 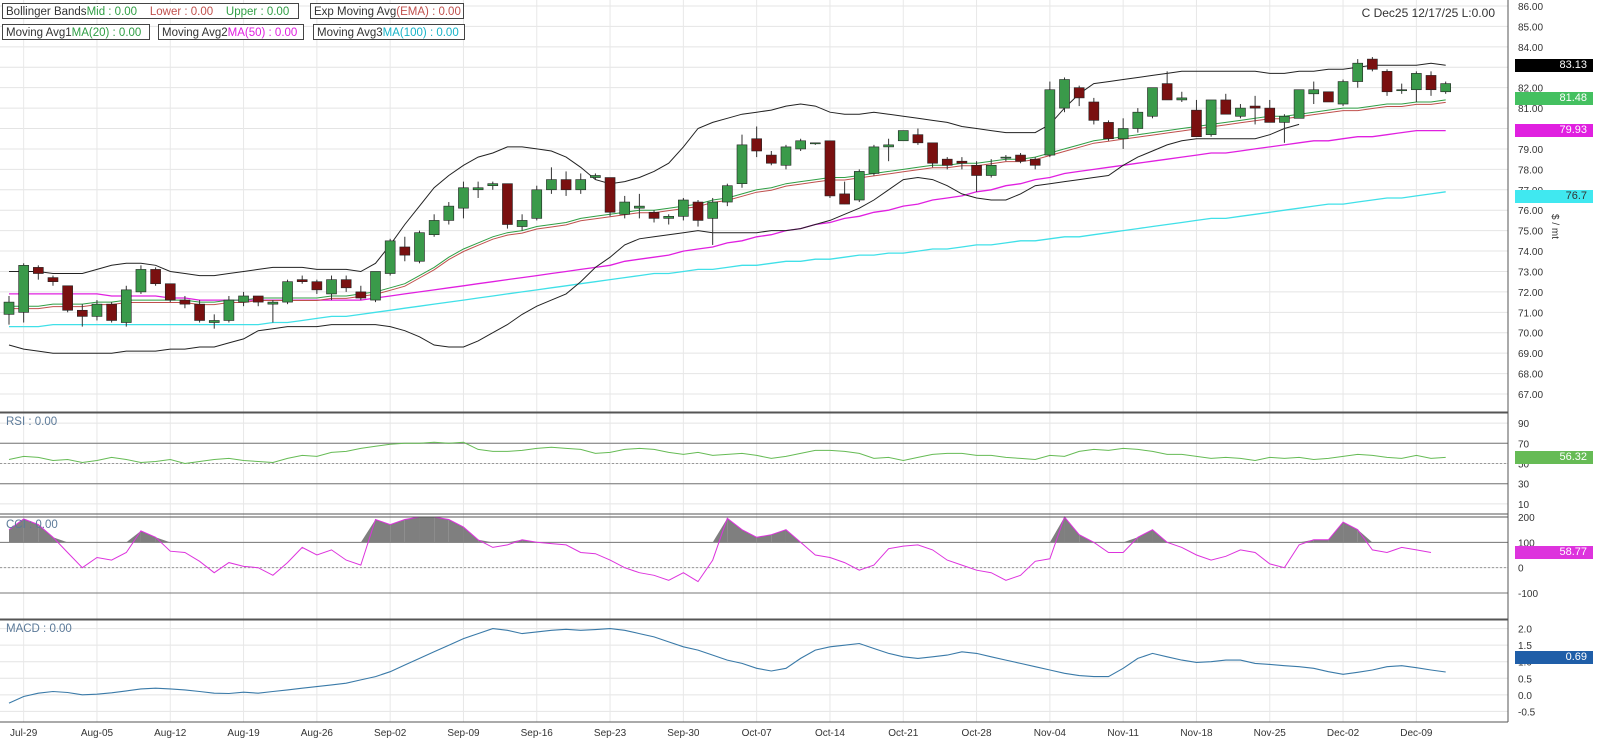 I want to click on legend-bollinger-name: Bollinger Bands, so click(x=46, y=12).